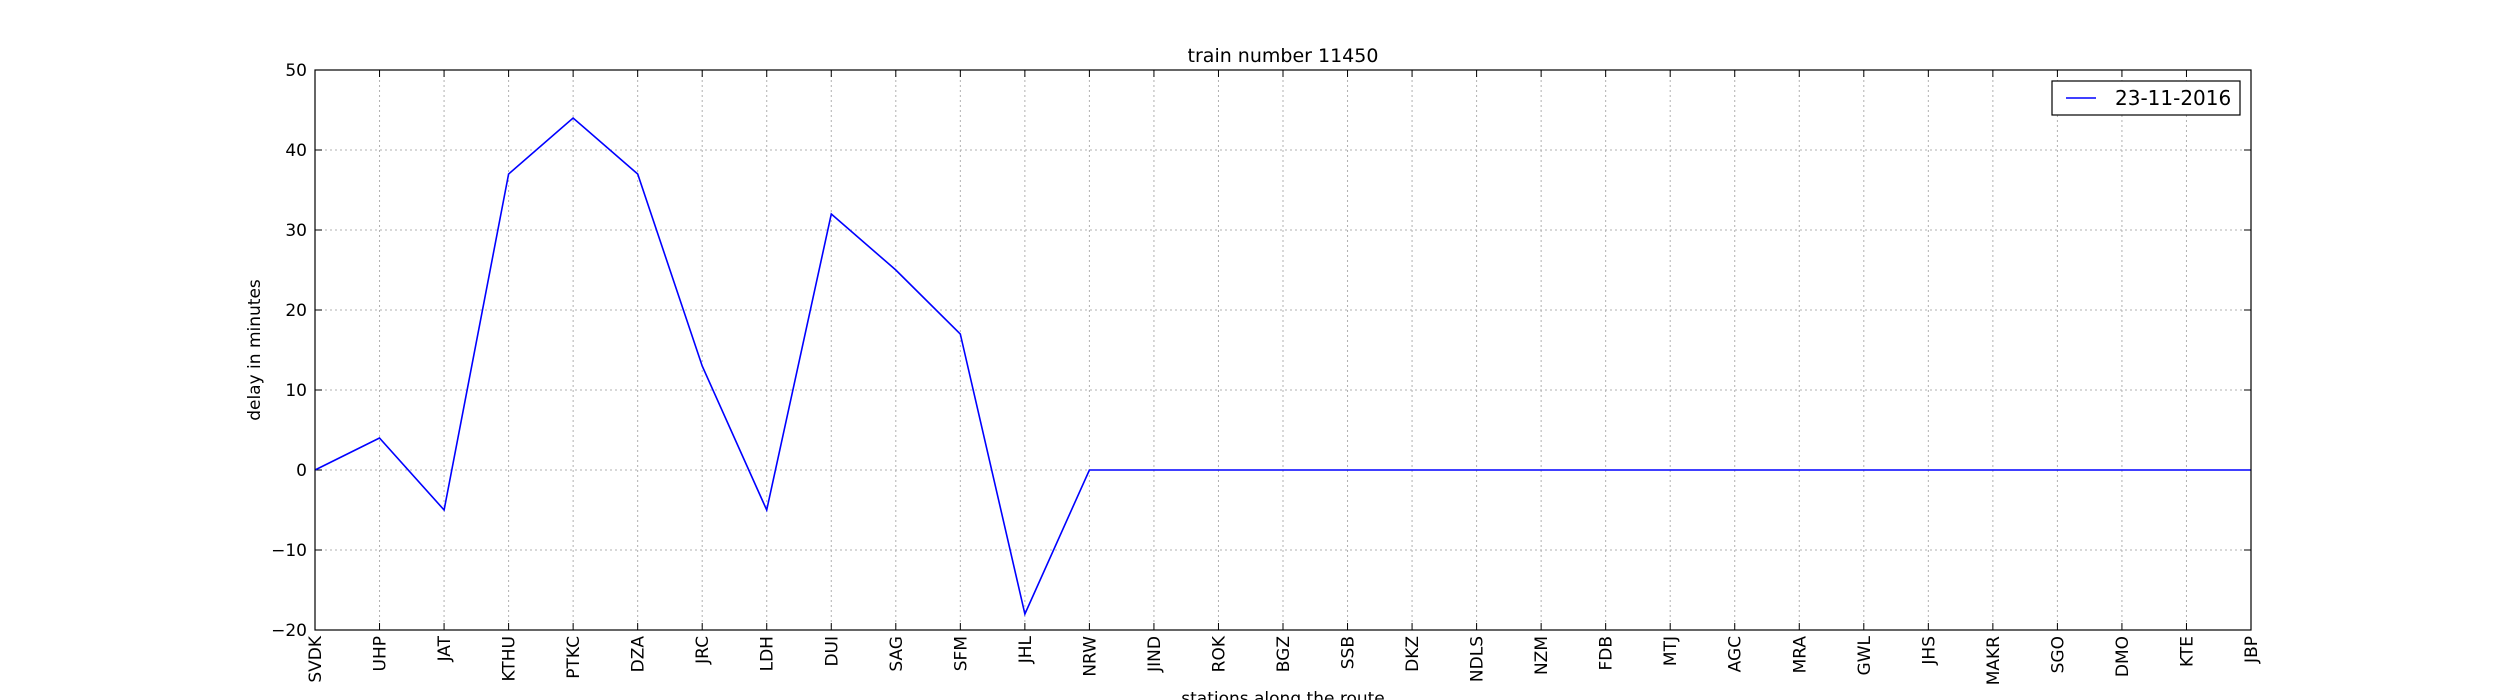  What do you see at coordinates (1283, 694) in the screenshot?
I see `x-axis-label: stations along the route` at bounding box center [1283, 694].